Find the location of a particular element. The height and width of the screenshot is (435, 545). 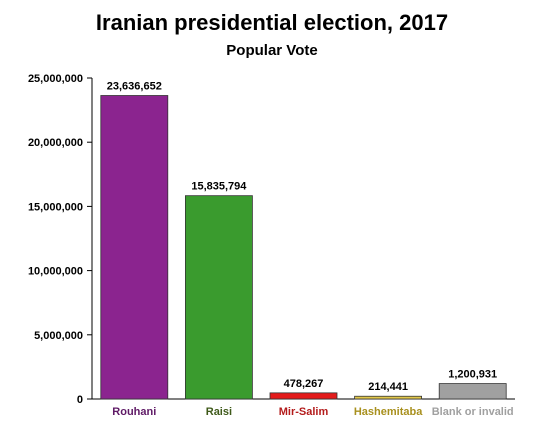

y-tick-label: 0 is located at coordinates (80, 400).